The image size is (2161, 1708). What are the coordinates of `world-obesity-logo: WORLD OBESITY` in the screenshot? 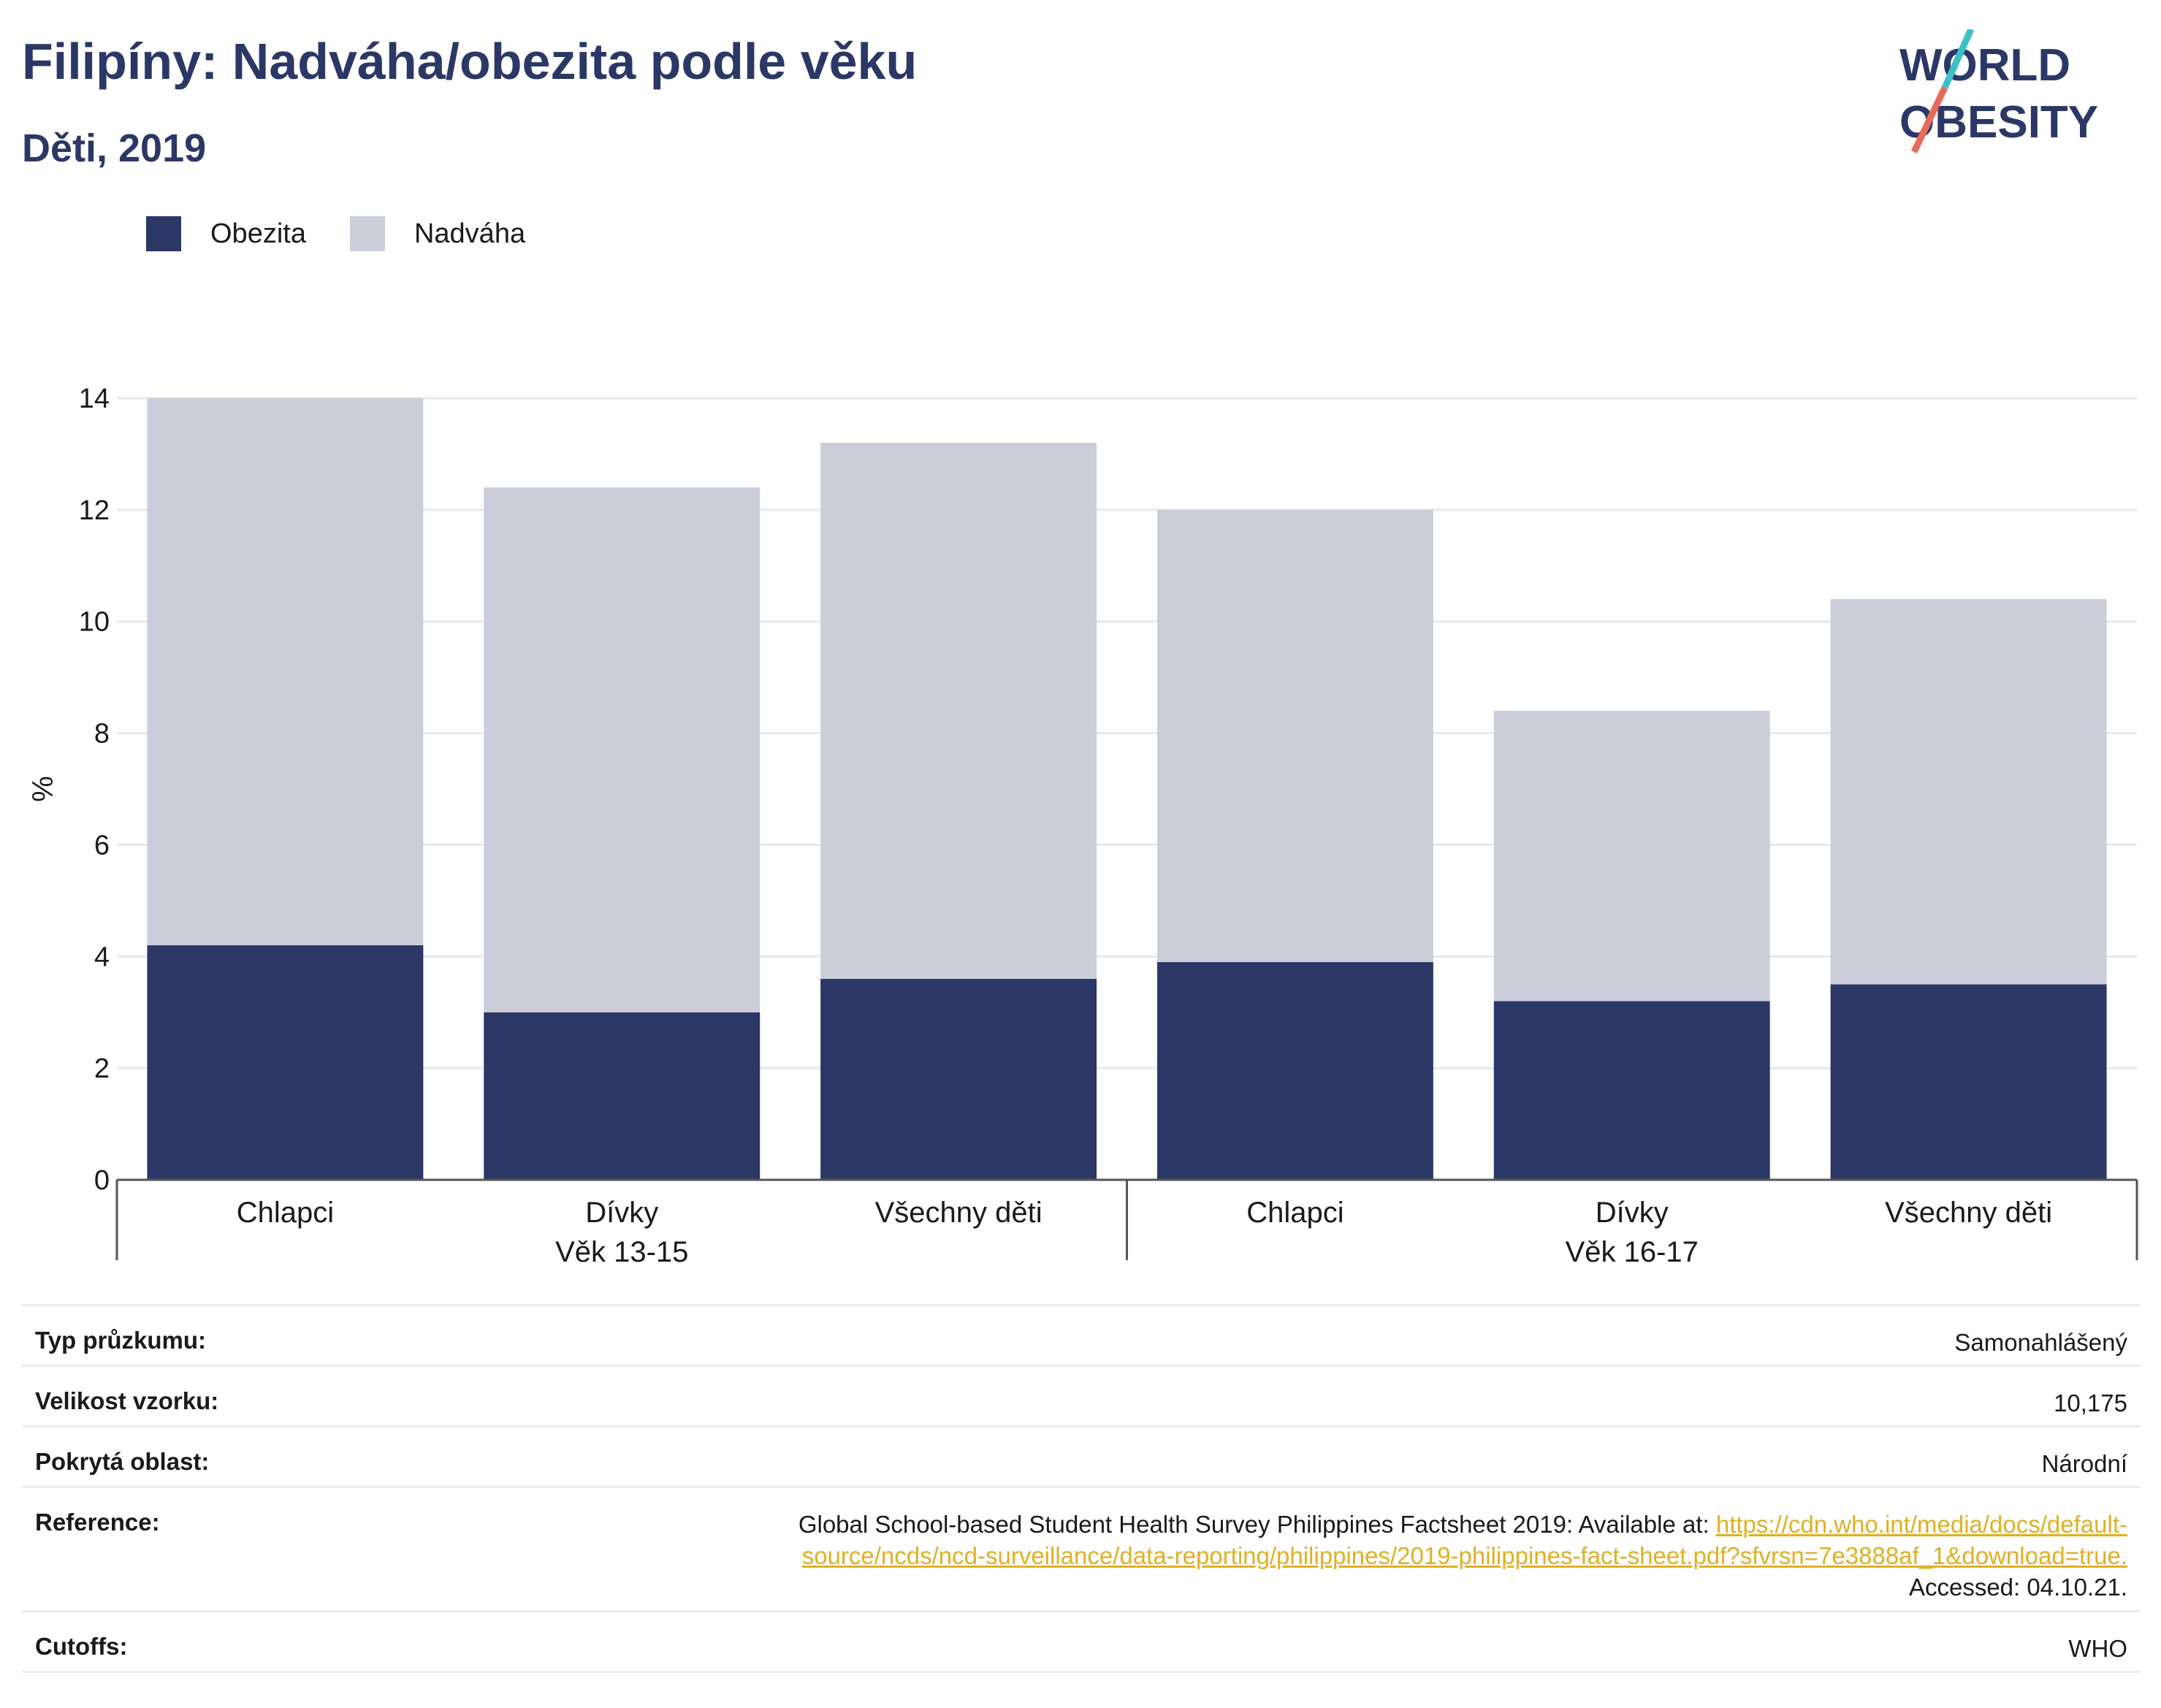 It's located at (1998, 91).